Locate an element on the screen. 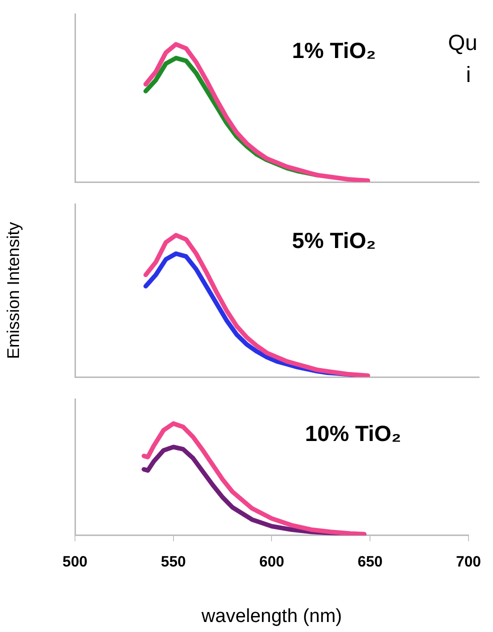  x-axis-title: wavelength (nm) is located at coordinates (271, 616).